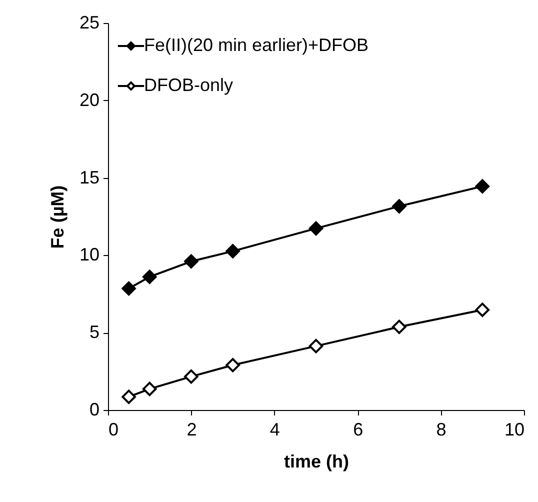  Describe the element at coordinates (256, 45) in the screenshot. I see `legend-label: Fe(II)(20 min earlier)+DFOB` at that location.